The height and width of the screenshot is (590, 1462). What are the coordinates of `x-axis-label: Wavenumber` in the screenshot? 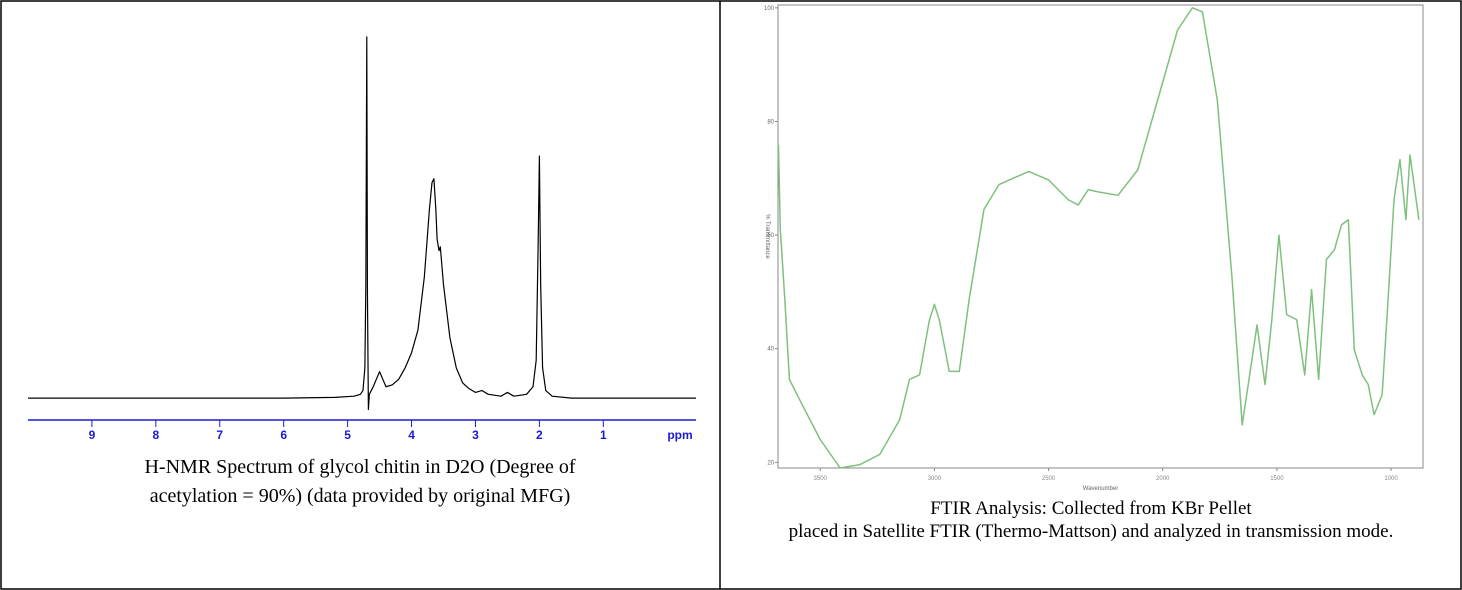 It's located at (1100, 489).